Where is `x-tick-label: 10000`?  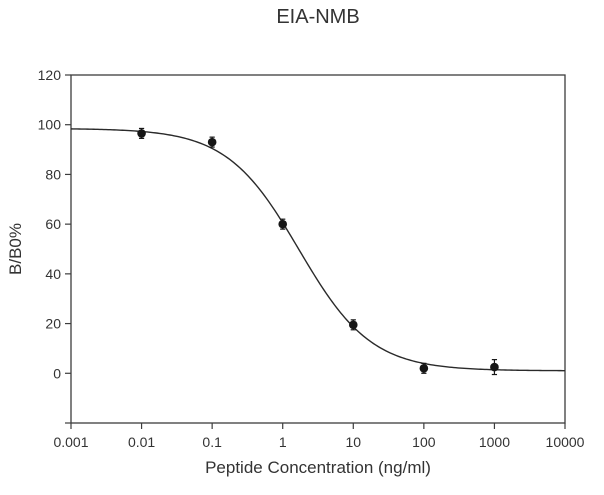
x-tick-label: 10000 is located at coordinates (565, 442).